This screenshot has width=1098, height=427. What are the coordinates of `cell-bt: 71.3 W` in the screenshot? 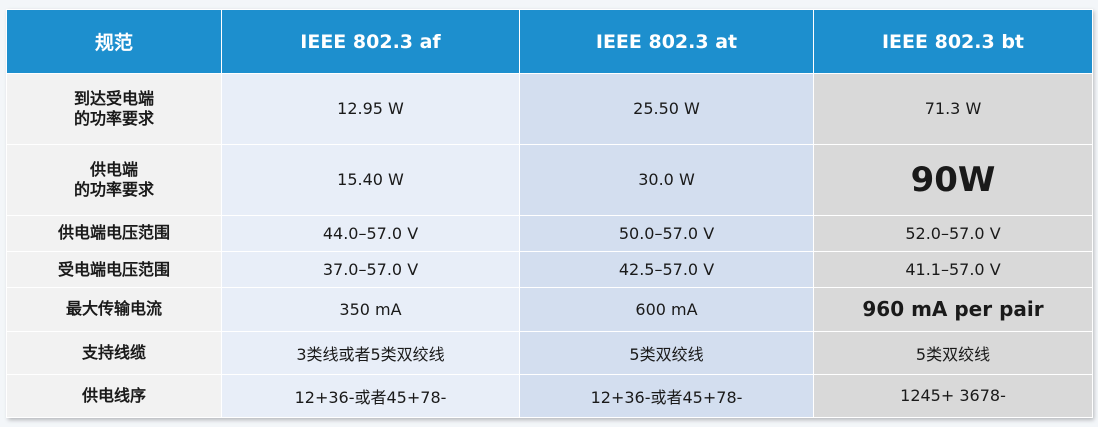 It's located at (953, 109).